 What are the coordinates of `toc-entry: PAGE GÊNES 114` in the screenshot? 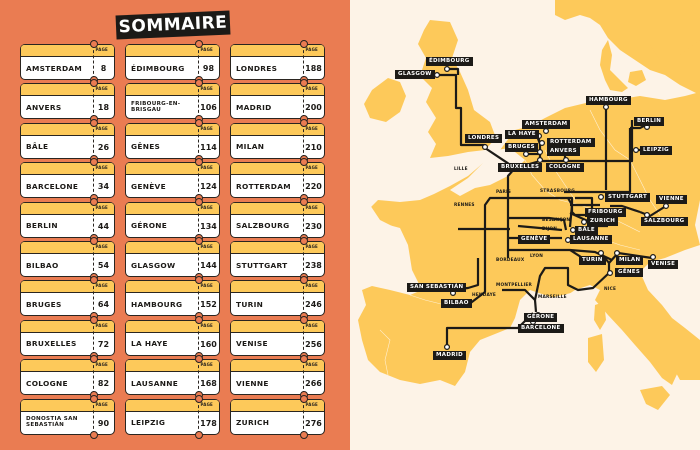 It's located at (172, 140).